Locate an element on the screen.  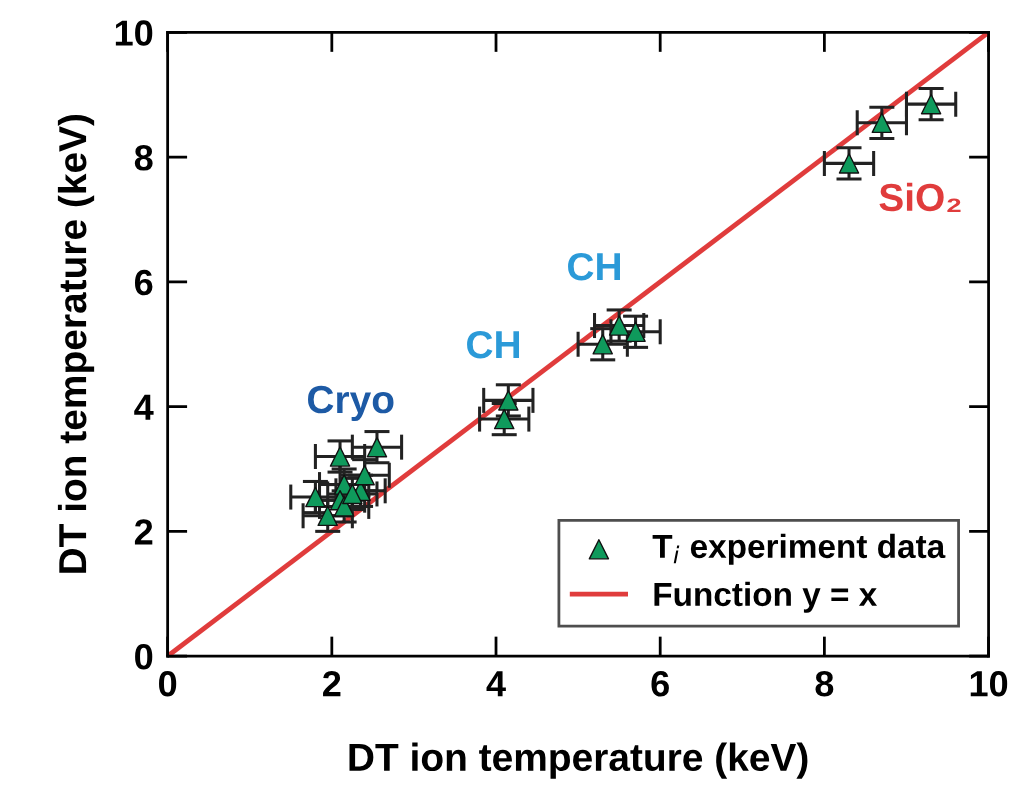
y-tick-label: 4 is located at coordinates (144, 407).